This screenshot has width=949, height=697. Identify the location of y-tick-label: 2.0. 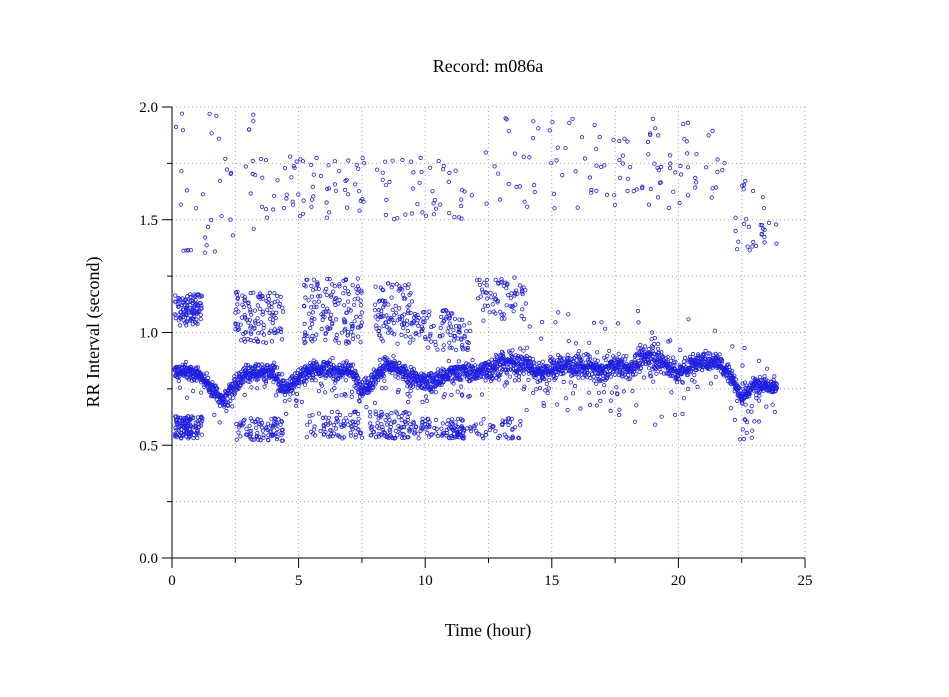
(148, 108).